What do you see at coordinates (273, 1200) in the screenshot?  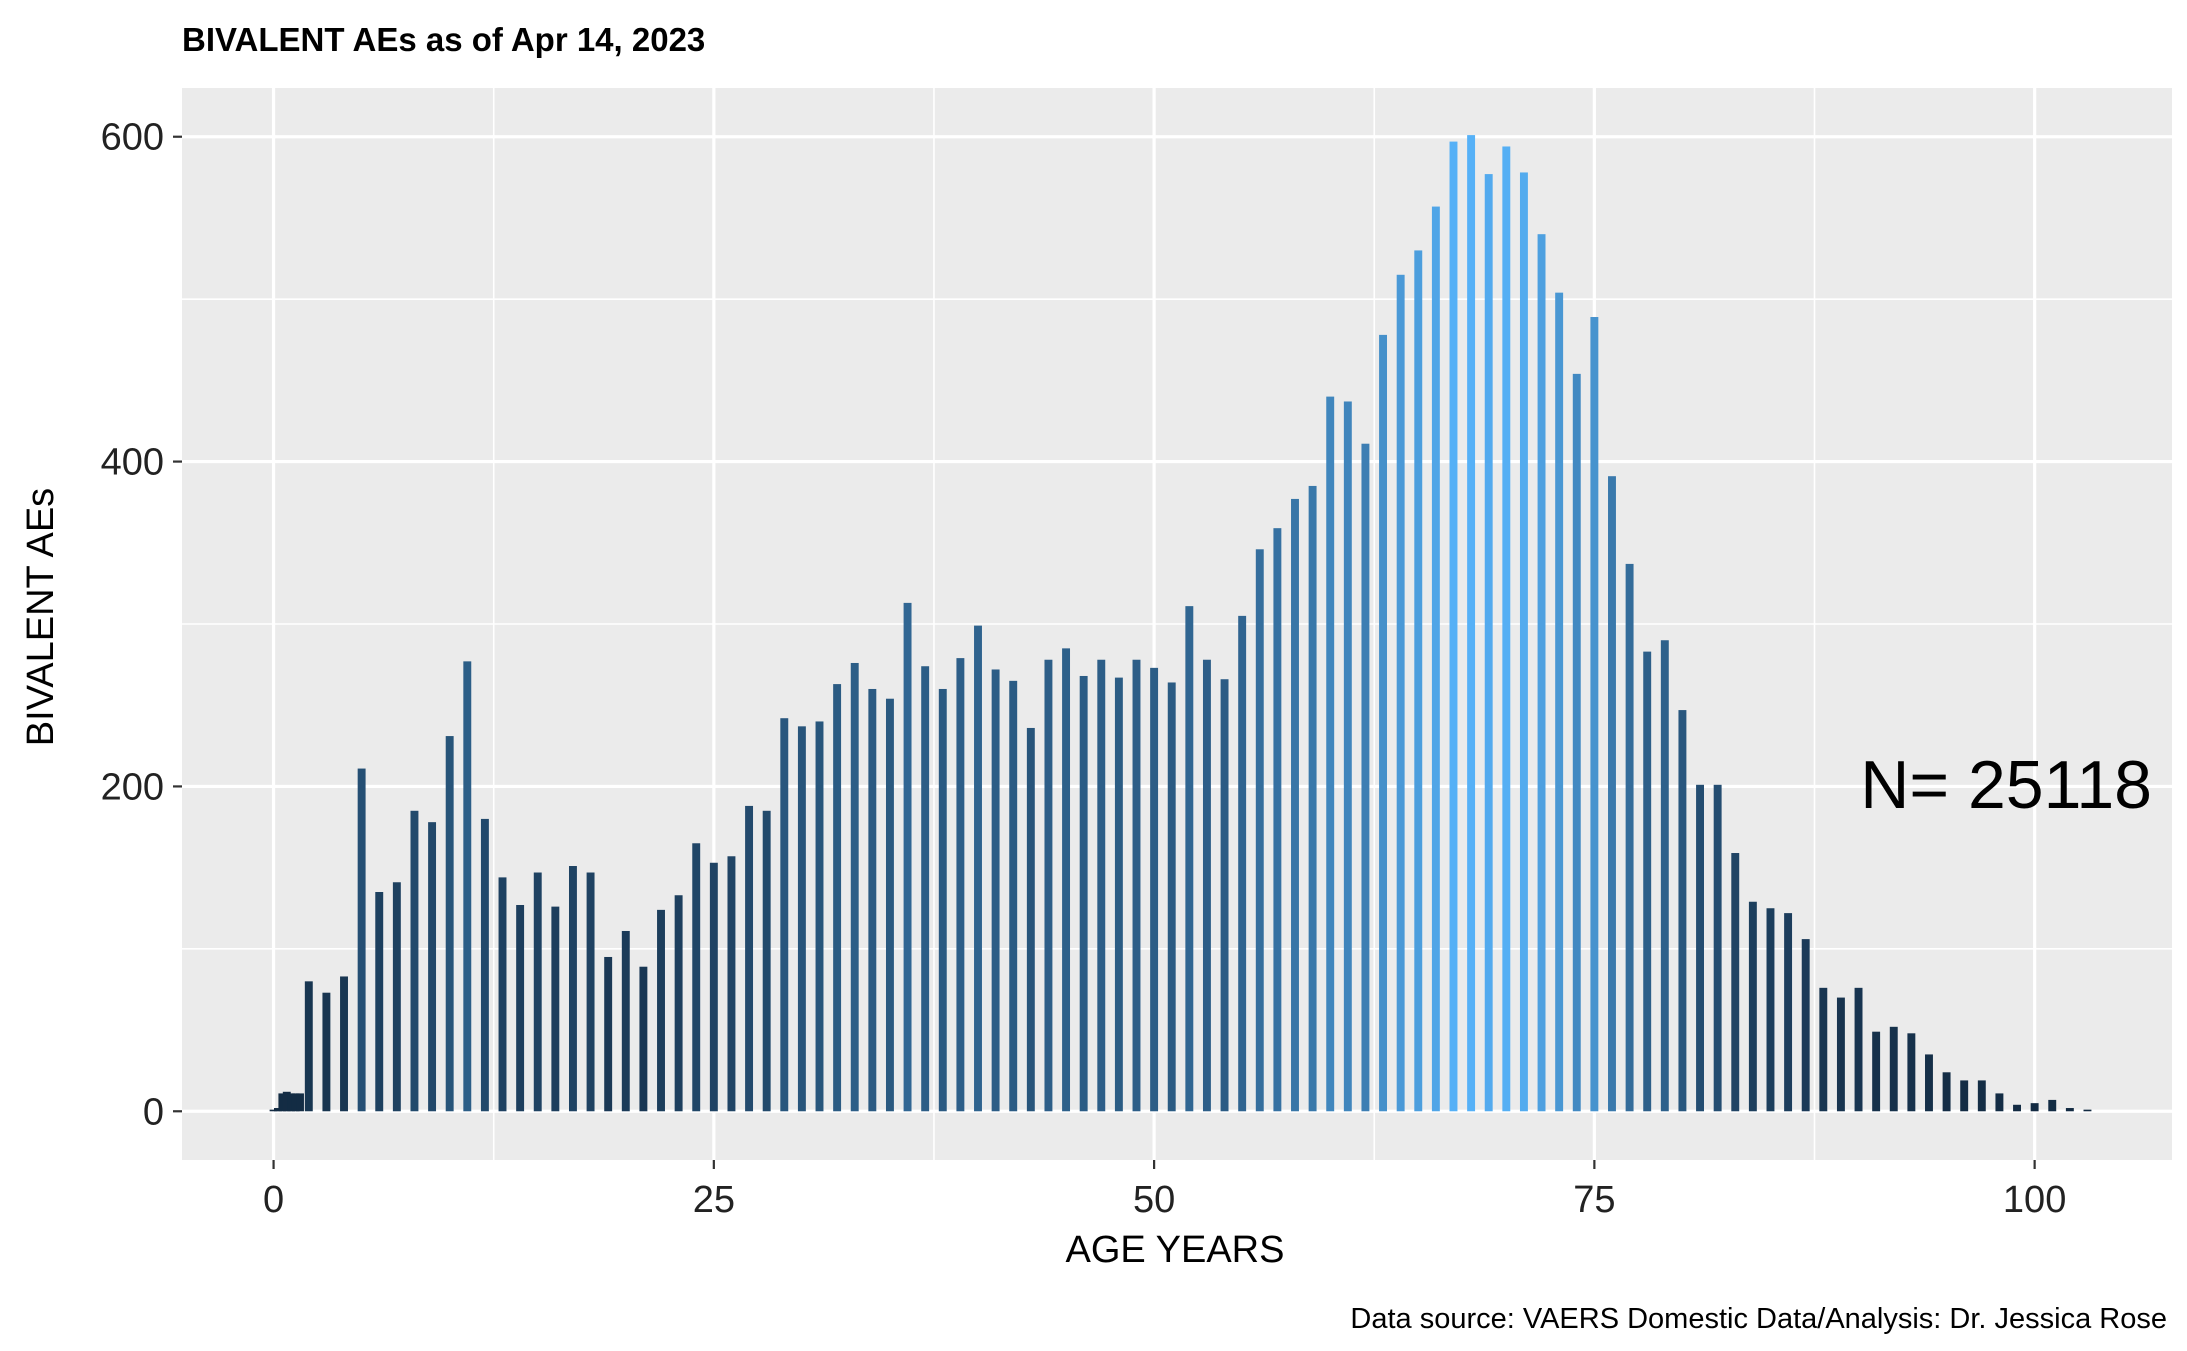 I see `x-tick-label: 0` at bounding box center [273, 1200].